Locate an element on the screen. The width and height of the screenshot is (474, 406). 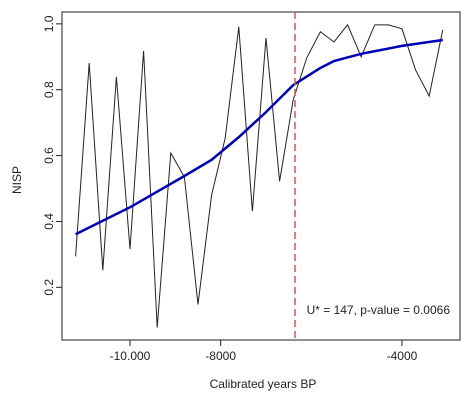
y-tick-label: 0.8 is located at coordinates (49, 89).